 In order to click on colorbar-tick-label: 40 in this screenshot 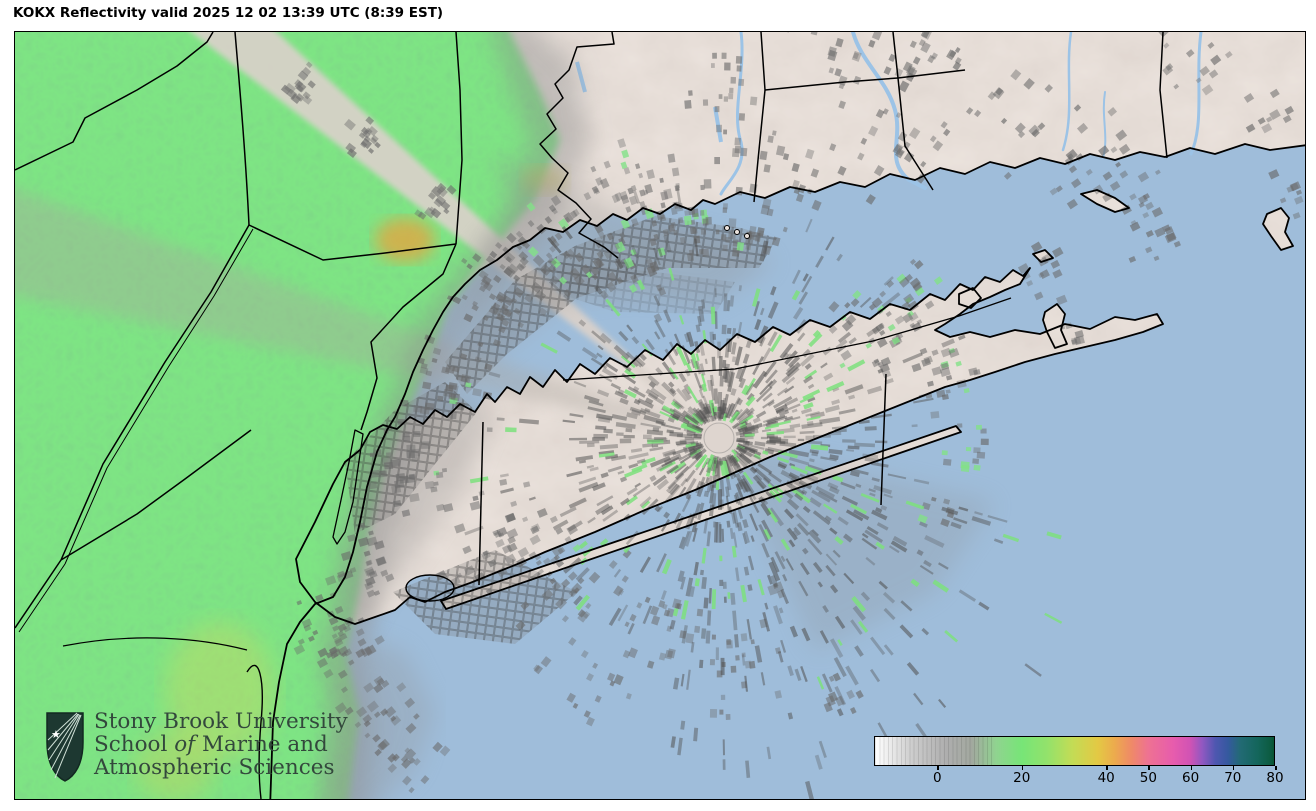, I will do `click(1106, 778)`.